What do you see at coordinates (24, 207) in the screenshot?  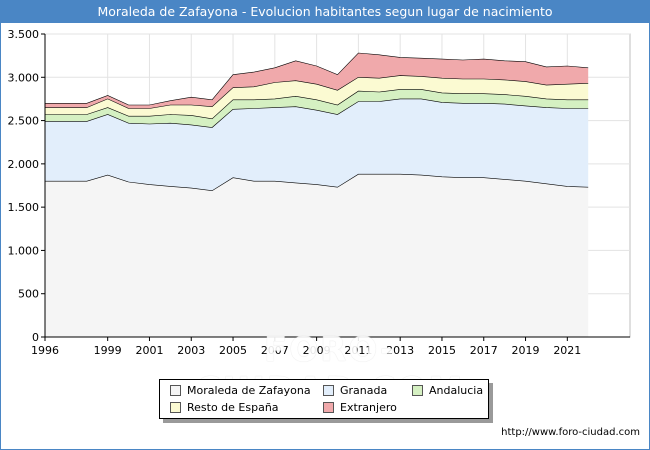 I see `y-tick-label: 1.500` at bounding box center [24, 207].